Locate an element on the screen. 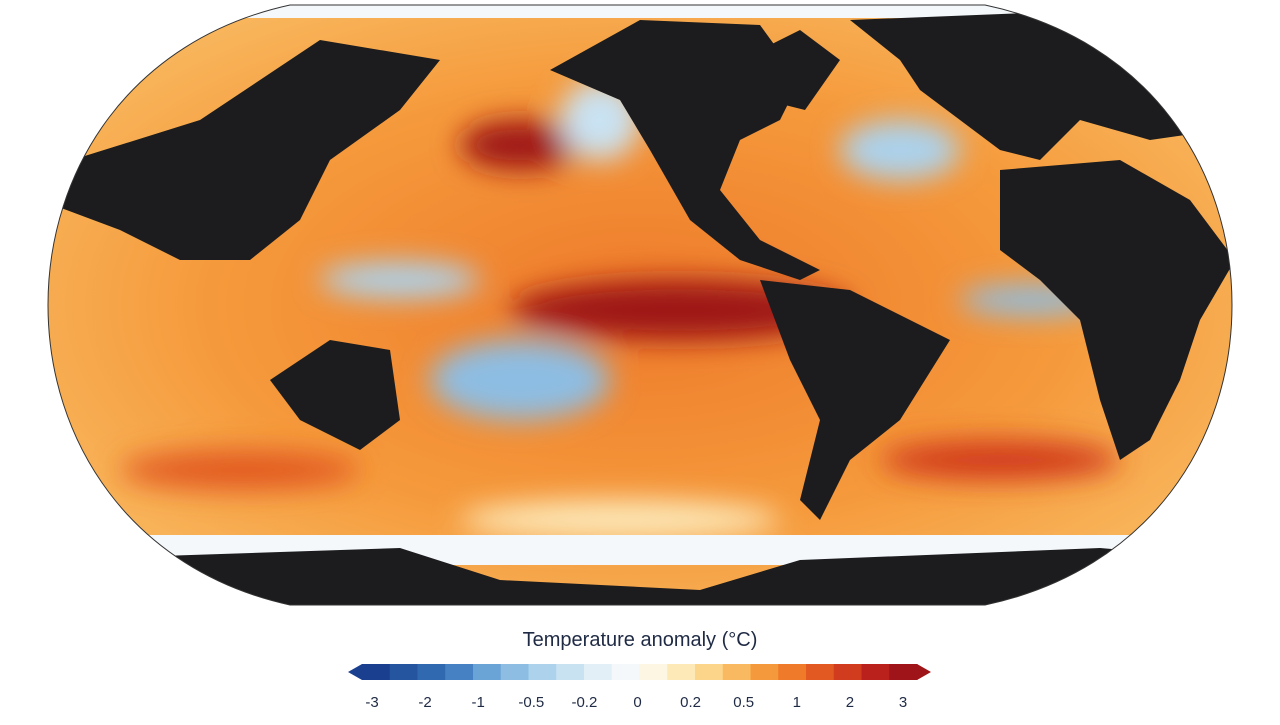  greenland is located at coordinates (790, 70).